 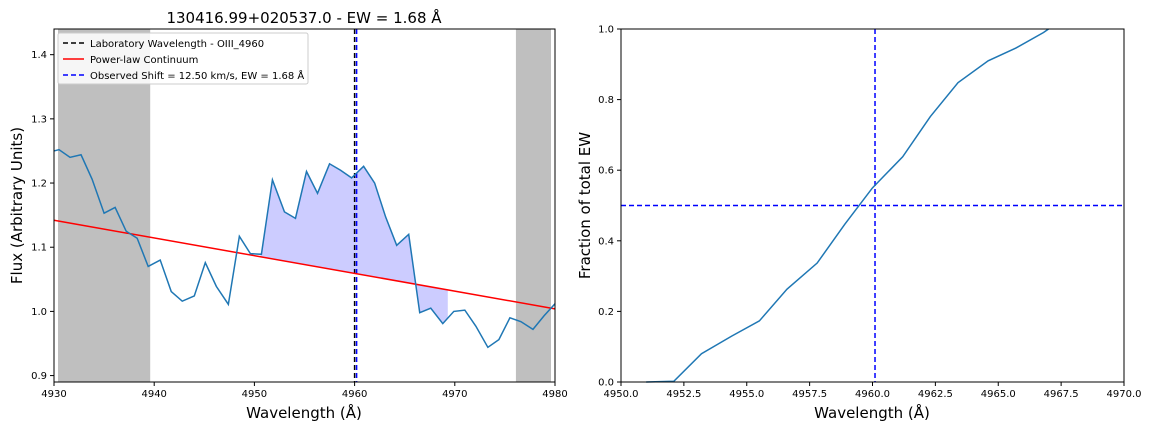 What do you see at coordinates (355, 205) in the screenshot?
I see `left-vlines` at bounding box center [355, 205].